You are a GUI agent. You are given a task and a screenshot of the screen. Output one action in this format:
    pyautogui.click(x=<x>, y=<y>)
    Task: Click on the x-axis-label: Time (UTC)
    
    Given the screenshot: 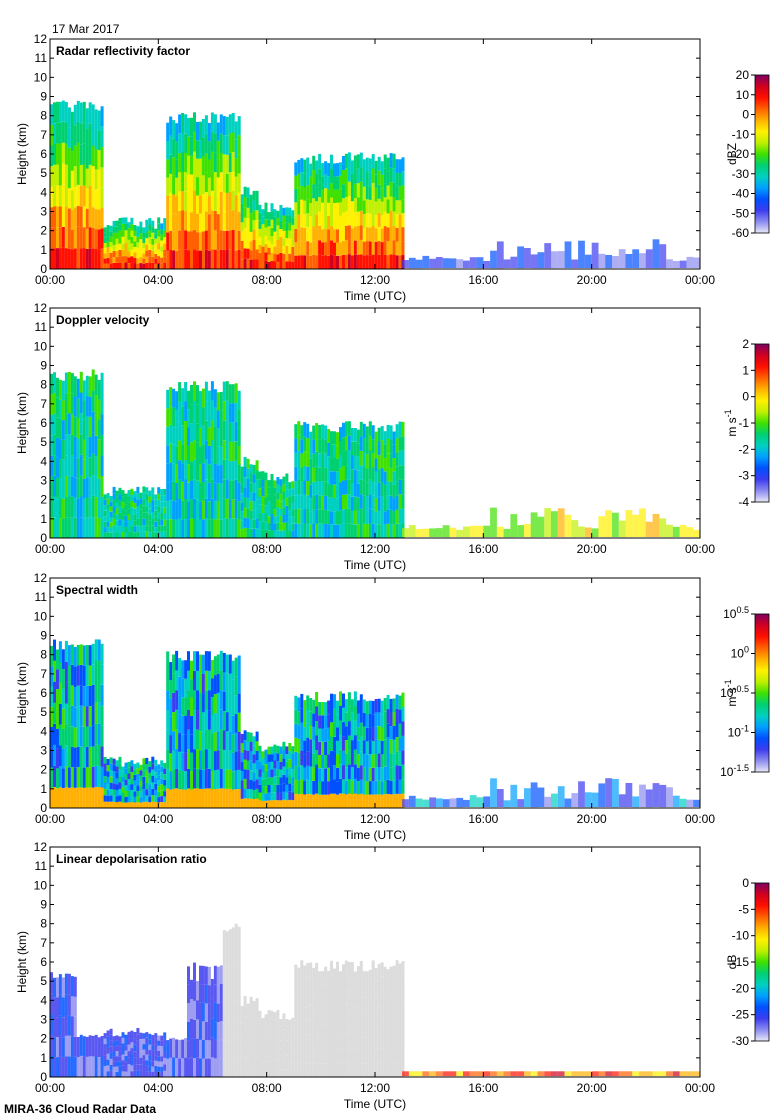 What is the action you would take?
    pyautogui.click(x=375, y=565)
    